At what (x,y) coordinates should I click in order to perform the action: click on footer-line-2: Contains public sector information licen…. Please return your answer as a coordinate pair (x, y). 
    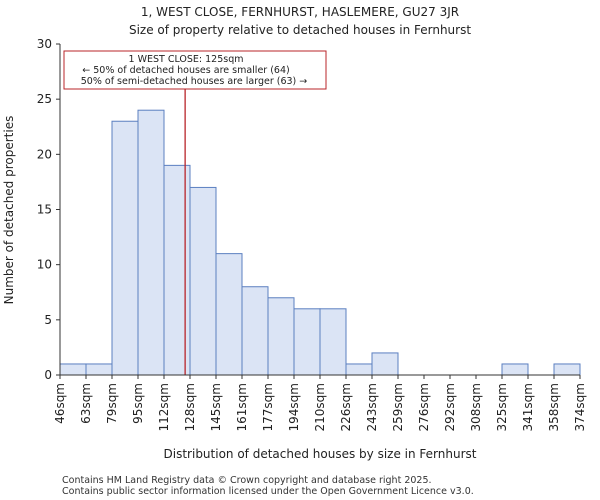
    Looking at the image, I should click on (268, 491).